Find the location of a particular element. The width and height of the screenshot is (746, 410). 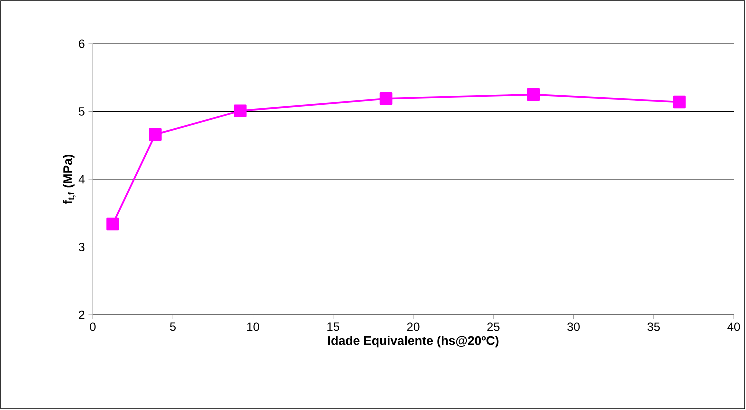

x-tick-label: 30 is located at coordinates (574, 327).